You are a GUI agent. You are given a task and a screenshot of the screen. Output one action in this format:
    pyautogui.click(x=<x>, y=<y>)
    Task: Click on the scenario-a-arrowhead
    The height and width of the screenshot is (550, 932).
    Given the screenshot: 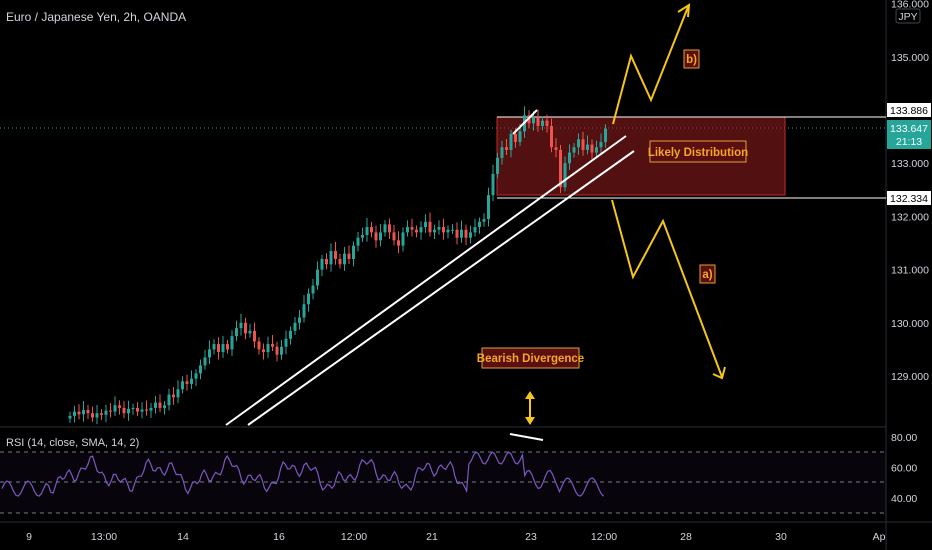 What is the action you would take?
    pyautogui.click(x=719, y=373)
    